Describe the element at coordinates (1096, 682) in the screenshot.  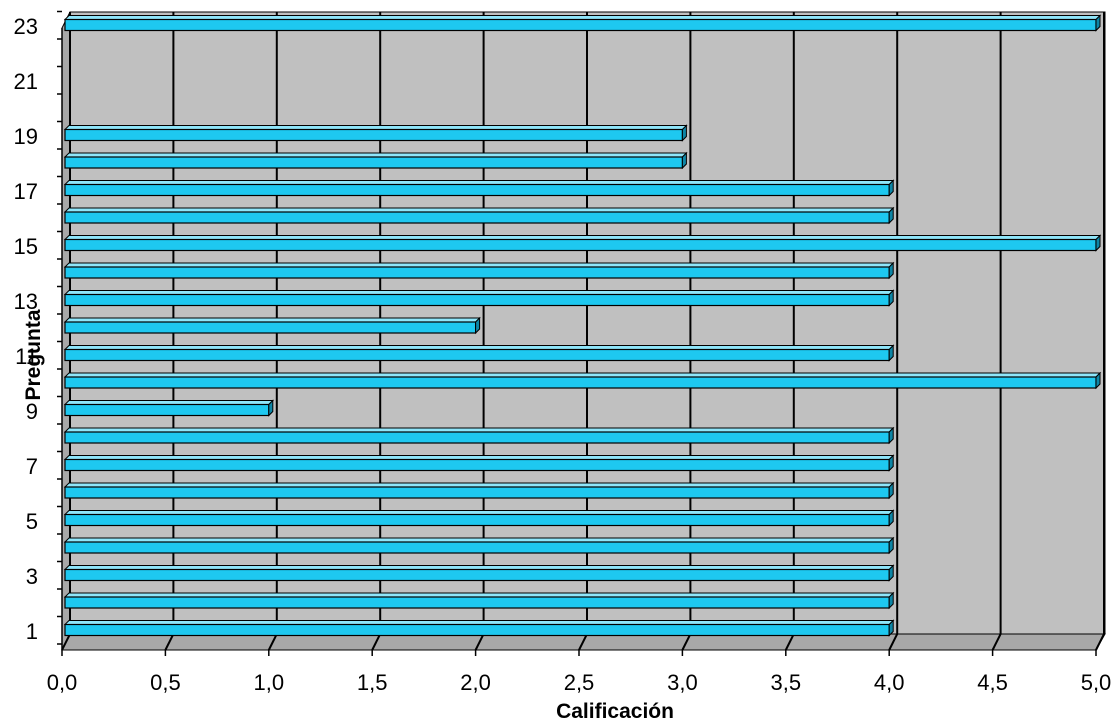
I see `x-tick-label: 5,0` at that location.